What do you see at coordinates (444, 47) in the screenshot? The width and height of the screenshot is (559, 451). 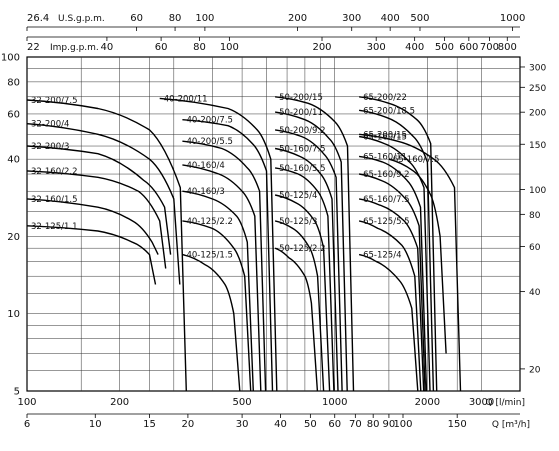 I see `x-tick-label-impgpm: 500` at bounding box center [444, 47].